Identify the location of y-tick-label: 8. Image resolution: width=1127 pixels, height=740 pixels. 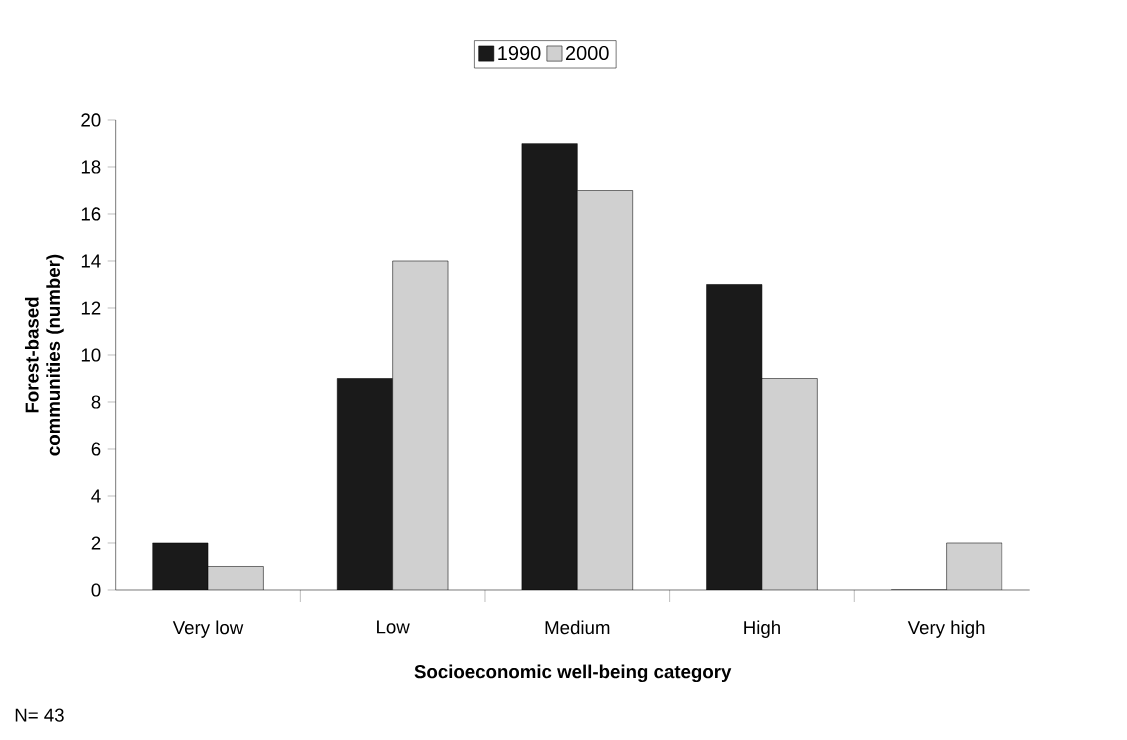
(96, 402).